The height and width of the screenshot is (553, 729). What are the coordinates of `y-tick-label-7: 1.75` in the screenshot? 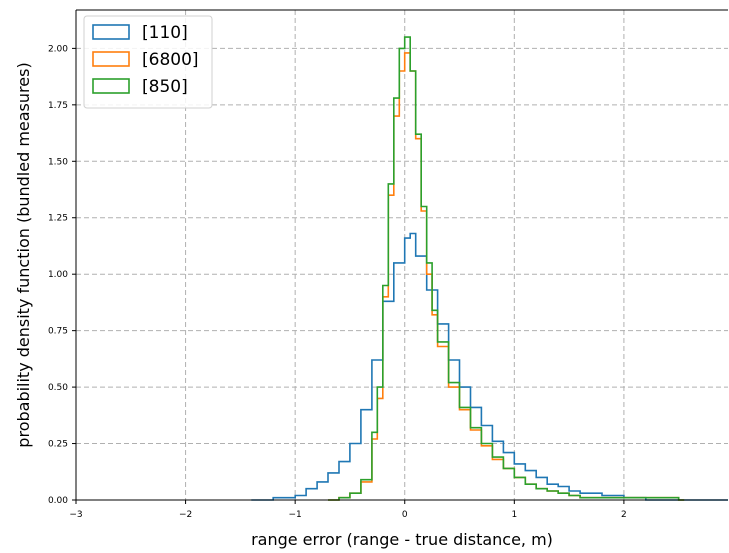 It's located at (58, 106).